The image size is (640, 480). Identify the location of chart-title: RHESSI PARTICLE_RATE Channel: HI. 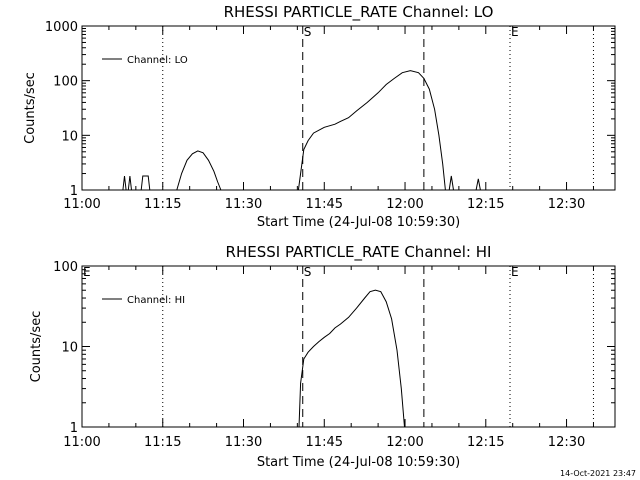
(359, 252).